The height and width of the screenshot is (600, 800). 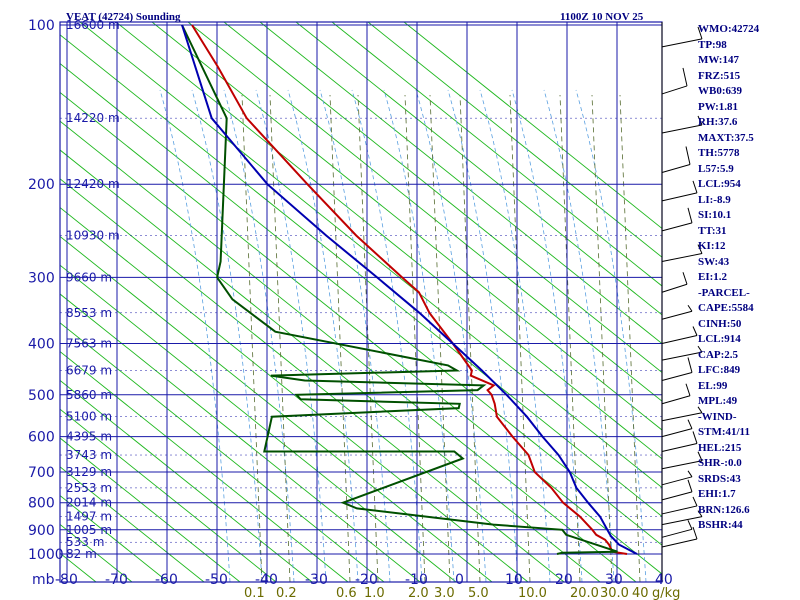 What do you see at coordinates (724, 292) in the screenshot?
I see `index-line: -PARCEL-` at bounding box center [724, 292].